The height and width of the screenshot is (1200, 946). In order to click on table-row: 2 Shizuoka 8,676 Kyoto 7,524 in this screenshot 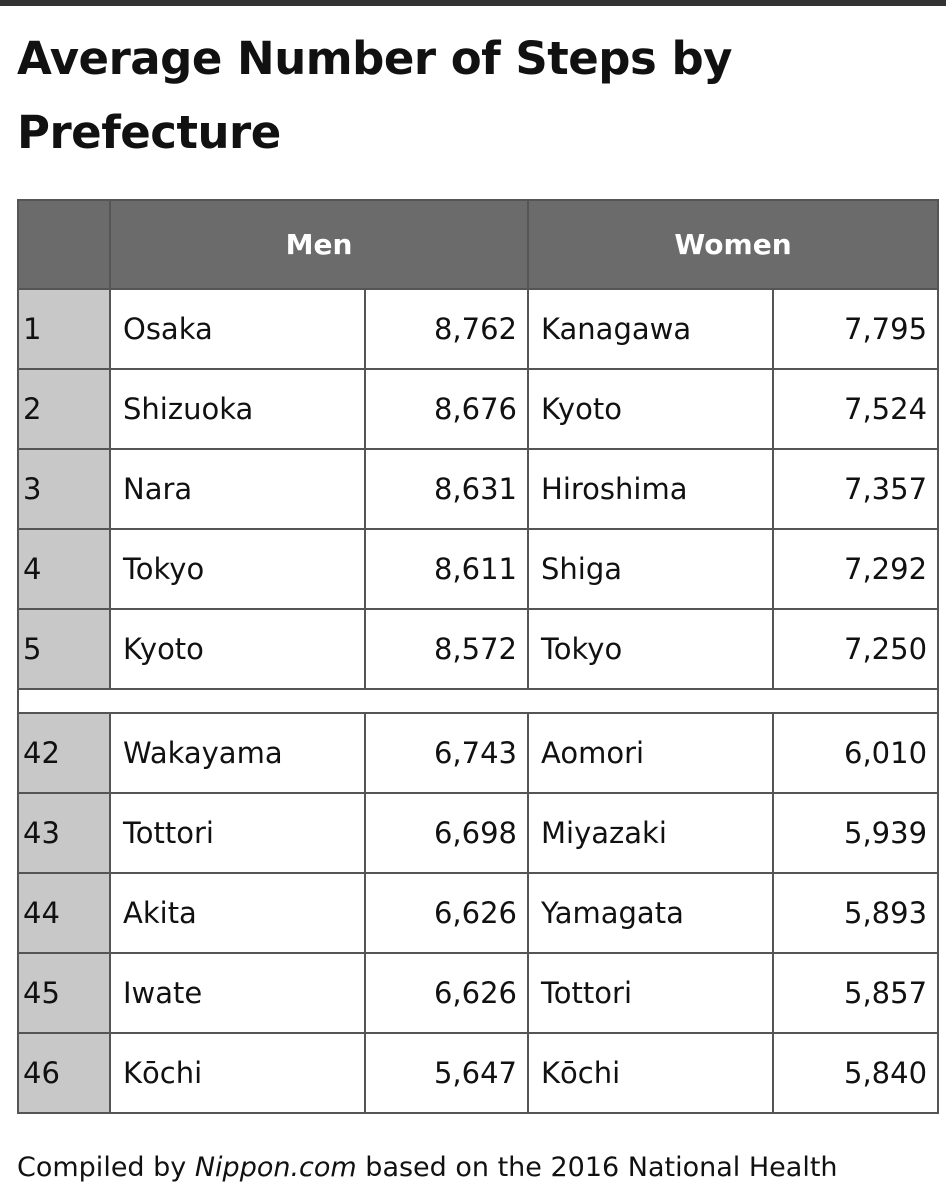, I will do `click(478, 409)`.